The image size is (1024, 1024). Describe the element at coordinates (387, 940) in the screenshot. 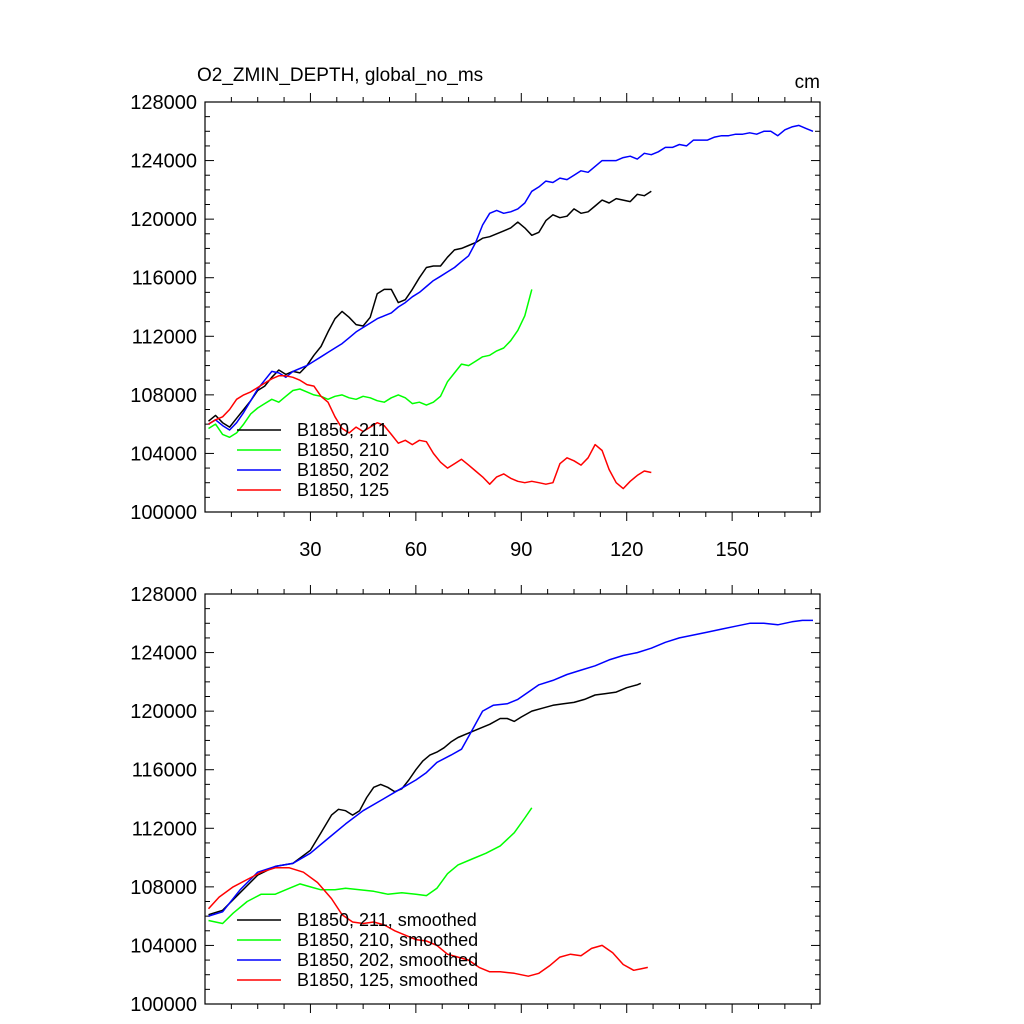

I see `legend-label: B1850, 210, smoothed` at that location.